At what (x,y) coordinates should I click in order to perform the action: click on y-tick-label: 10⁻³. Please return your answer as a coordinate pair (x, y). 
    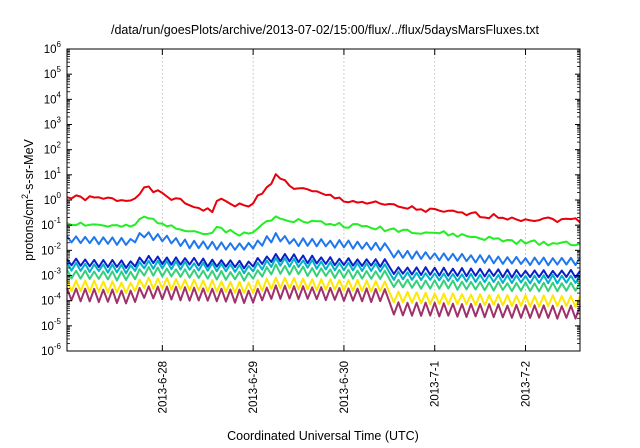
    Looking at the image, I should click on (51, 275).